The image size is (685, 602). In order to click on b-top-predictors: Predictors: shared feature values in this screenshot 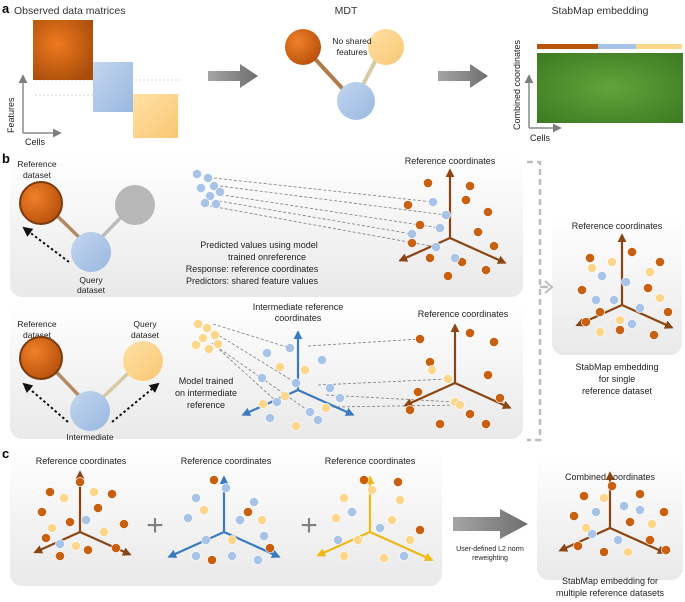, I will do `click(252, 281)`.